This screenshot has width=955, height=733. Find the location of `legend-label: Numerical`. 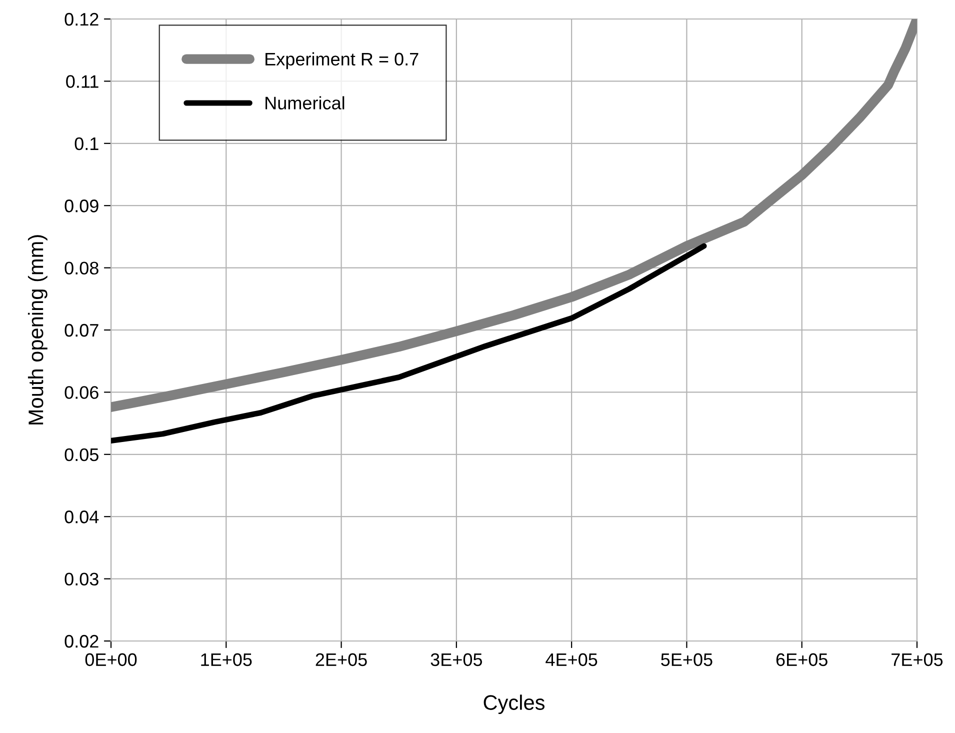

legend-label: Numerical is located at coordinates (305, 103).